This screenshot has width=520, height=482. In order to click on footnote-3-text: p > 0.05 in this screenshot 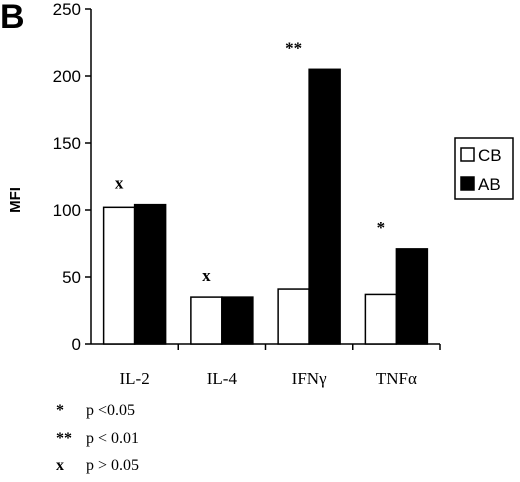, I will do `click(113, 465)`.